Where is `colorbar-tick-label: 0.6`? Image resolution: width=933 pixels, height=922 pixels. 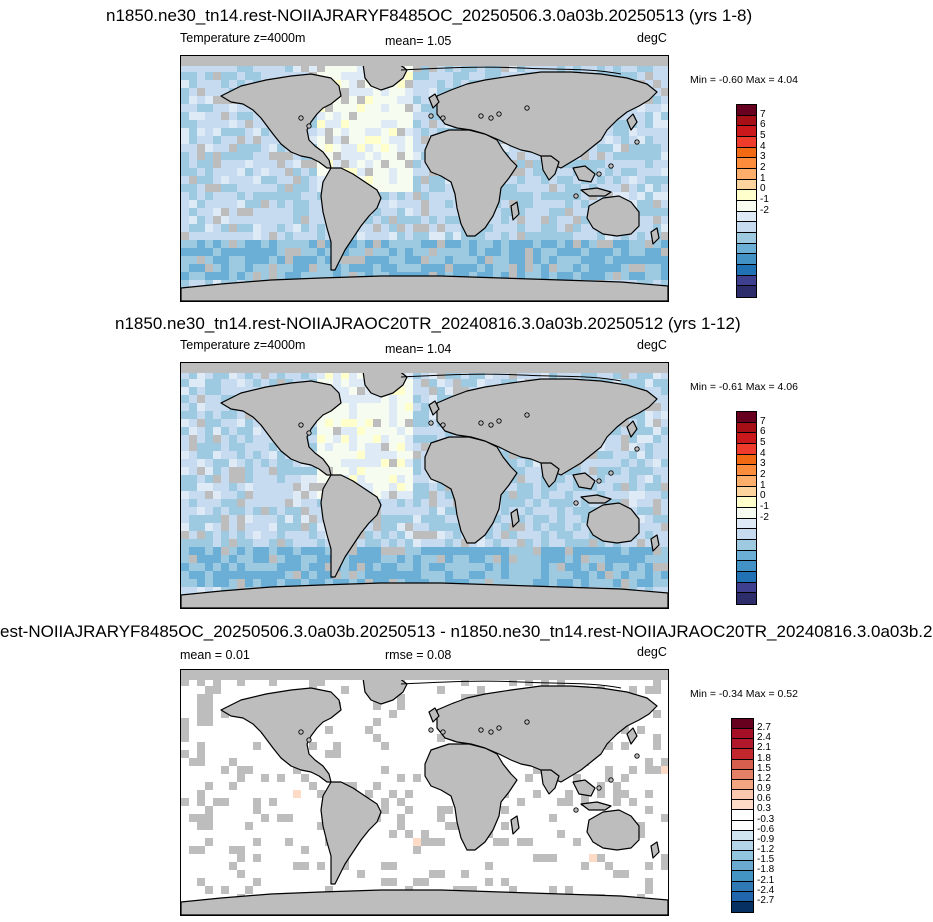
colorbar-tick-label: 0.6 is located at coordinates (764, 799).